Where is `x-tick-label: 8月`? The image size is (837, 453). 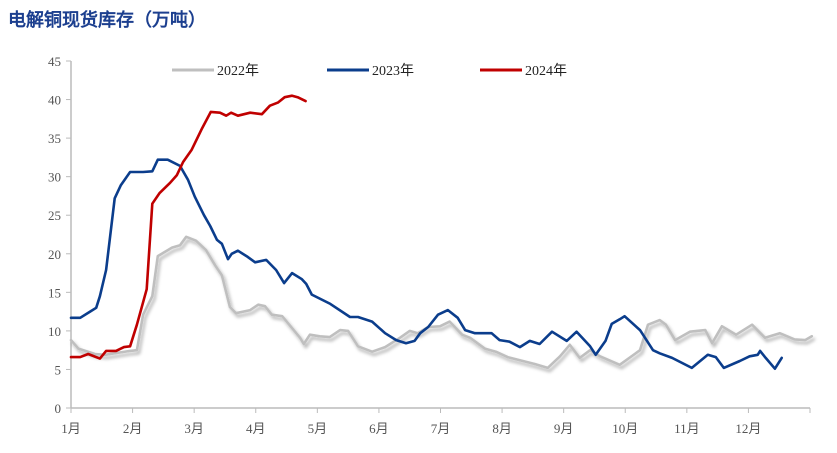 x-tick-label: 8月 is located at coordinates (502, 428).